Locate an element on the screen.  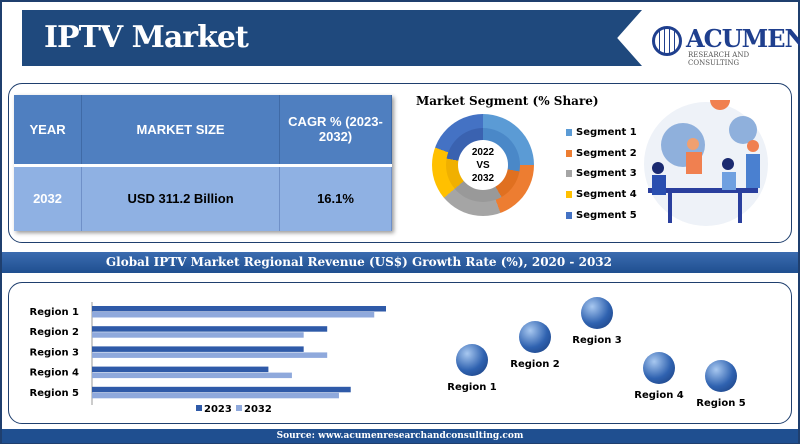
category-label: Region 1 is located at coordinates (55, 312).